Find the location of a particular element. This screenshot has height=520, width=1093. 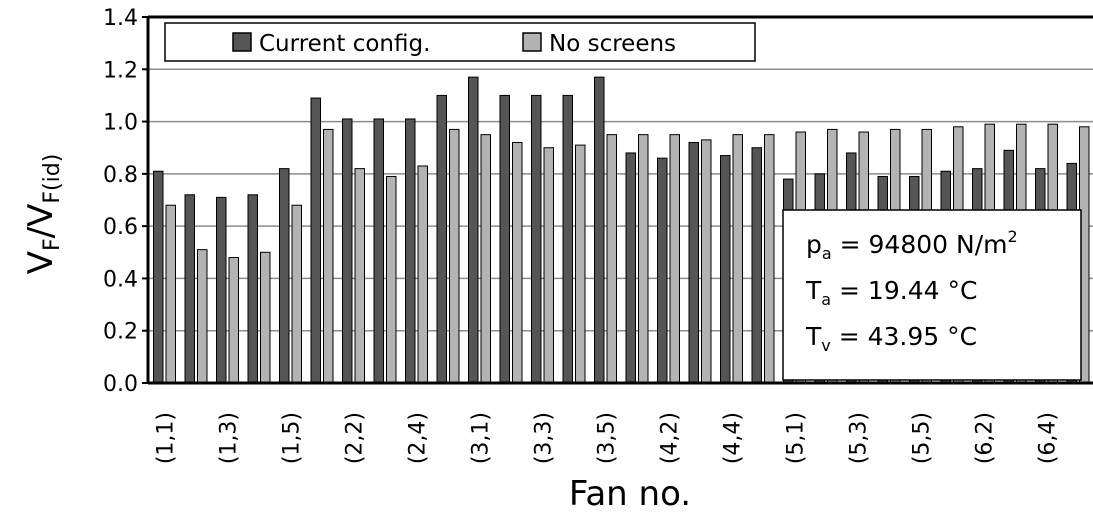

condition-vapor-temp: Tv = 43.95 °C is located at coordinates (891, 338).